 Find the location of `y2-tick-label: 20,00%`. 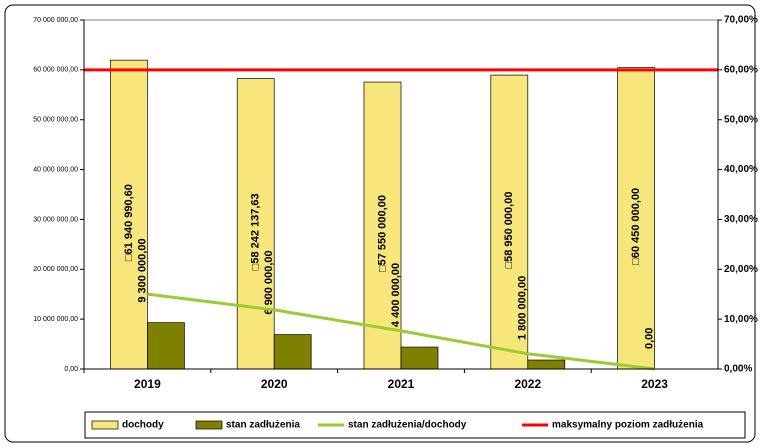

y2-tick-label: 20,00% is located at coordinates (741, 269).